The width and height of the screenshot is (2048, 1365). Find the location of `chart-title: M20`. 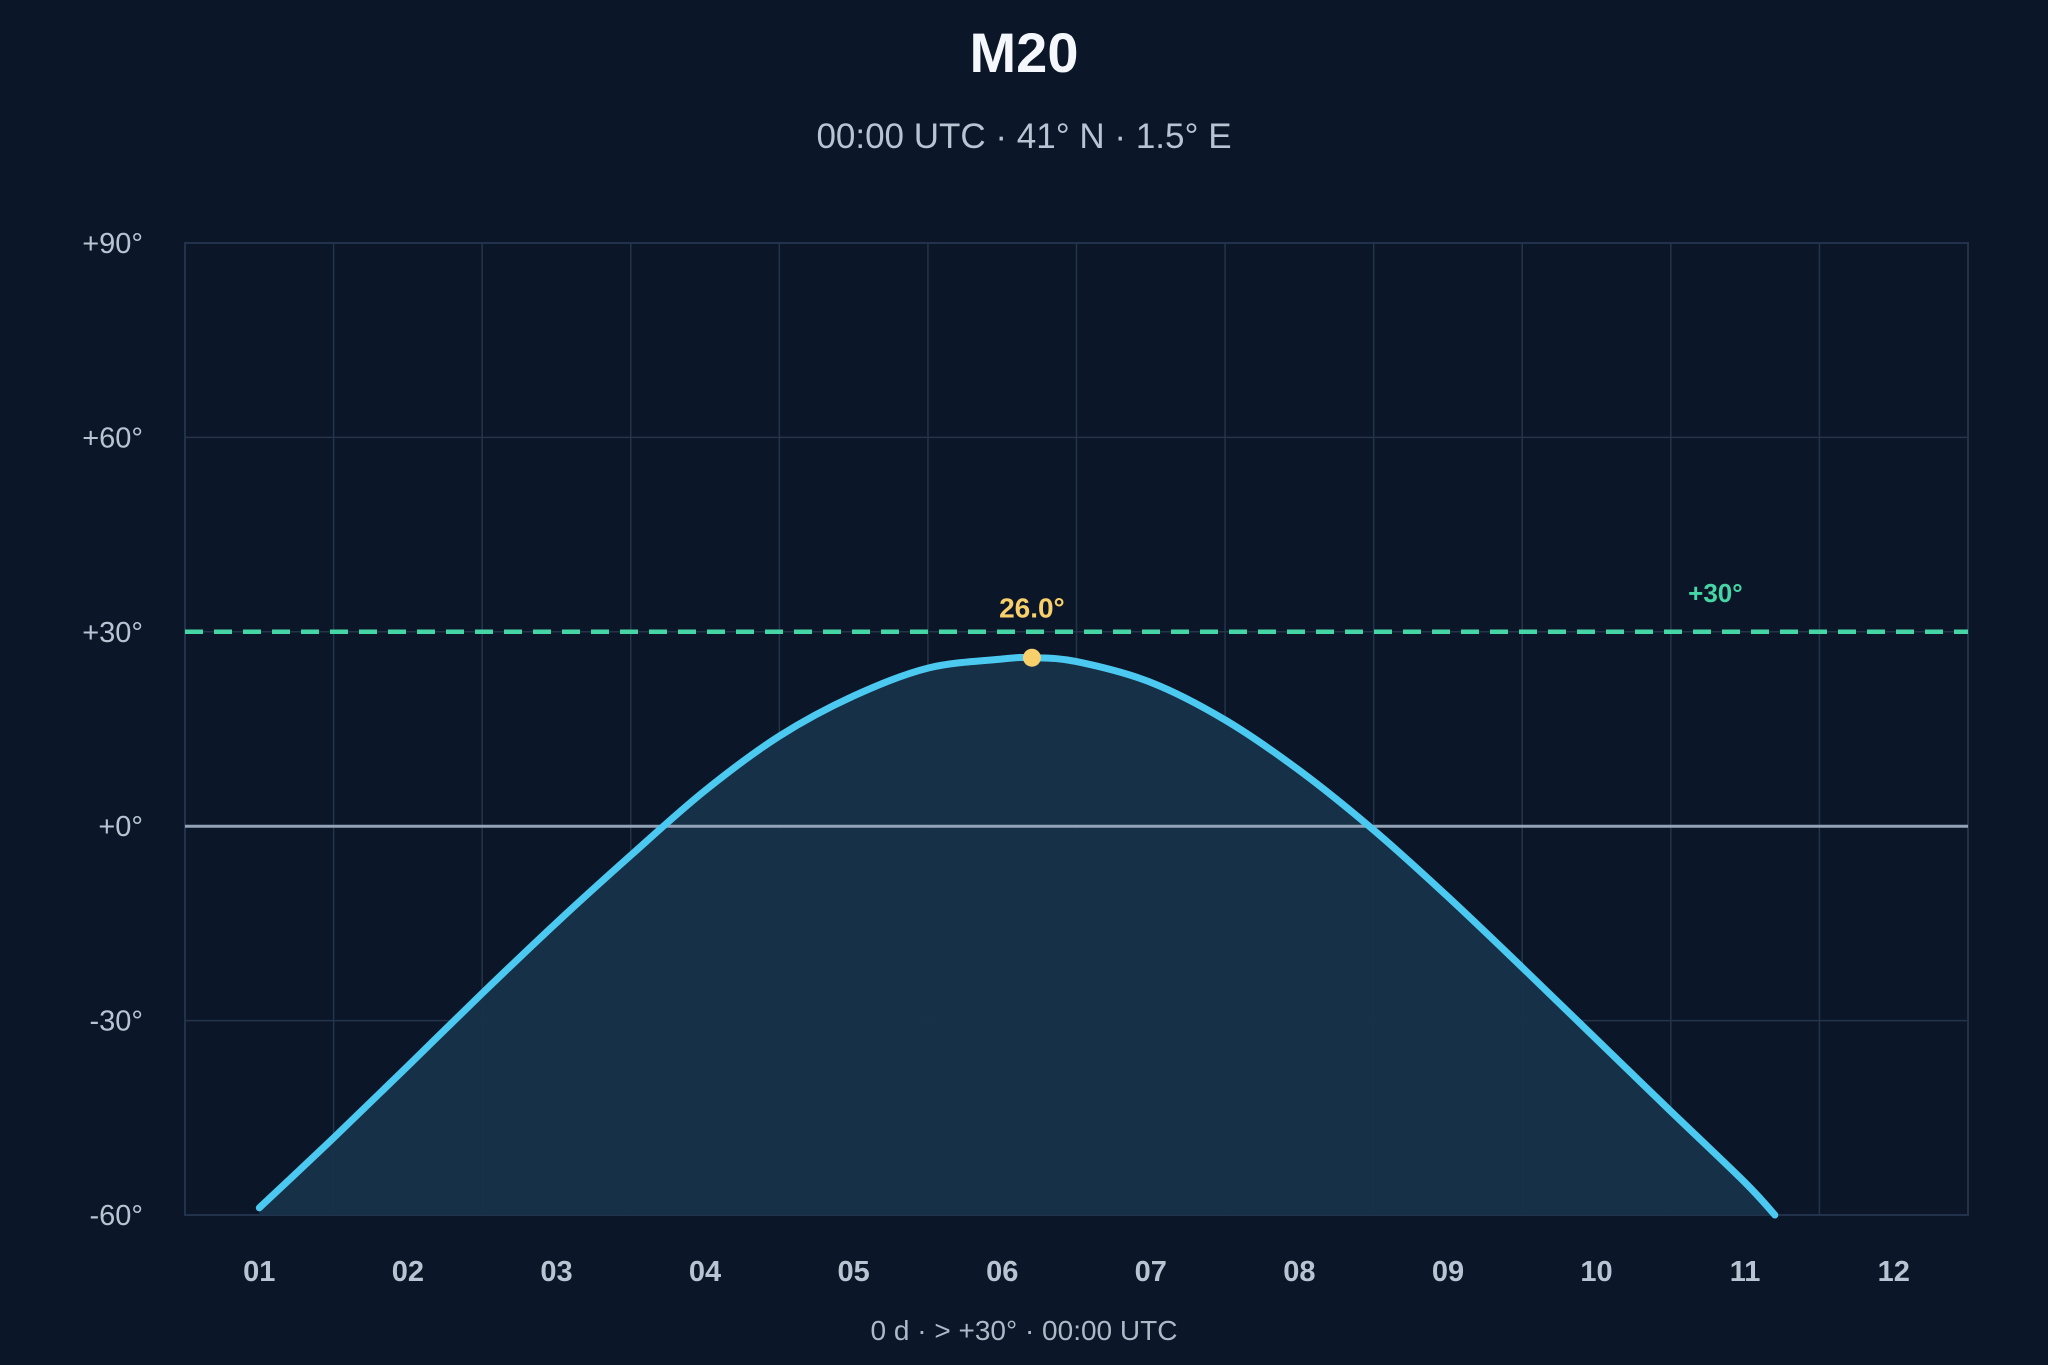

chart-title: M20 is located at coordinates (1024, 52).